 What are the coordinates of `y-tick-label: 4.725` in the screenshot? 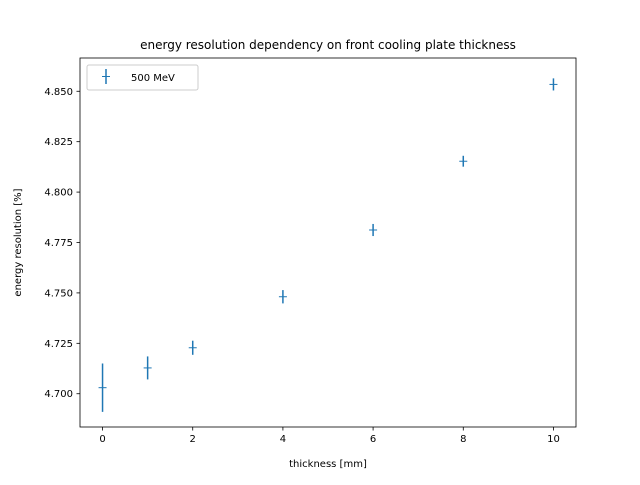 It's located at (58, 344).